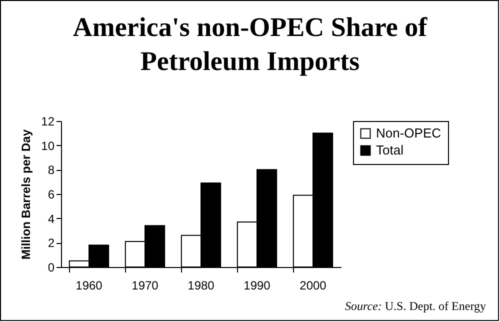 The width and height of the screenshot is (500, 322). What do you see at coordinates (250, 44) in the screenshot?
I see `chart-title: America's non-OPEC Share of Petroleum Imports` at bounding box center [250, 44].